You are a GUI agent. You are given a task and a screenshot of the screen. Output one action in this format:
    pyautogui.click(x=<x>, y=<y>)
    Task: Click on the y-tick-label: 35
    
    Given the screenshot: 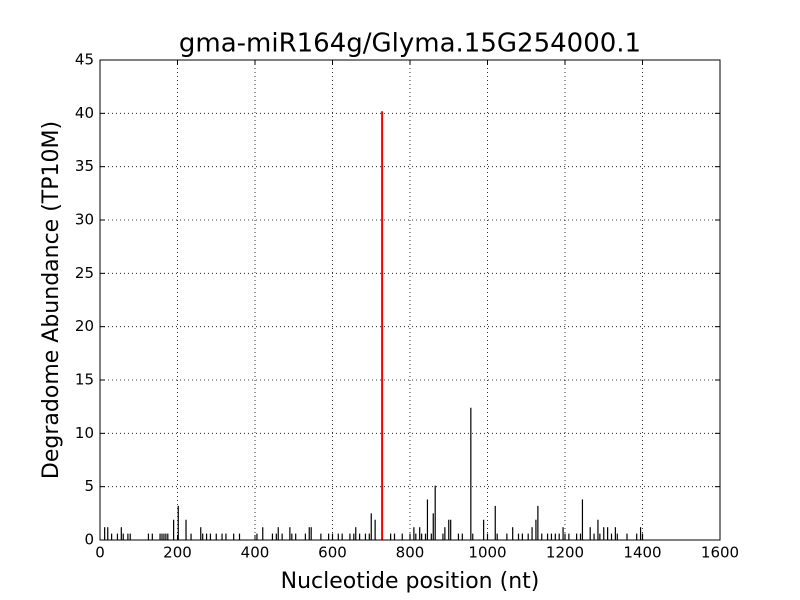 What is the action you would take?
    pyautogui.click(x=84, y=166)
    